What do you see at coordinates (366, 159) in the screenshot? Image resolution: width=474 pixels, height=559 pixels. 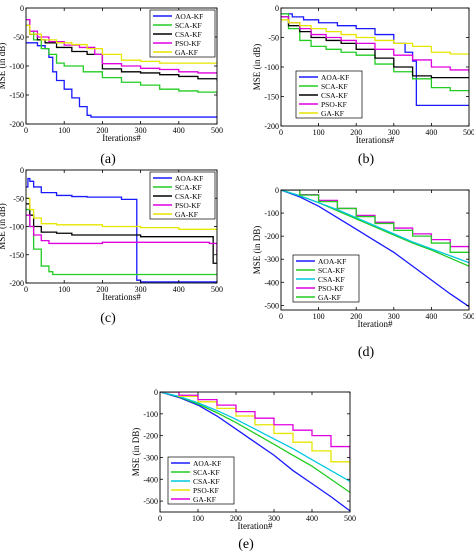 I see `panel-caption: (b)` at bounding box center [366, 159].